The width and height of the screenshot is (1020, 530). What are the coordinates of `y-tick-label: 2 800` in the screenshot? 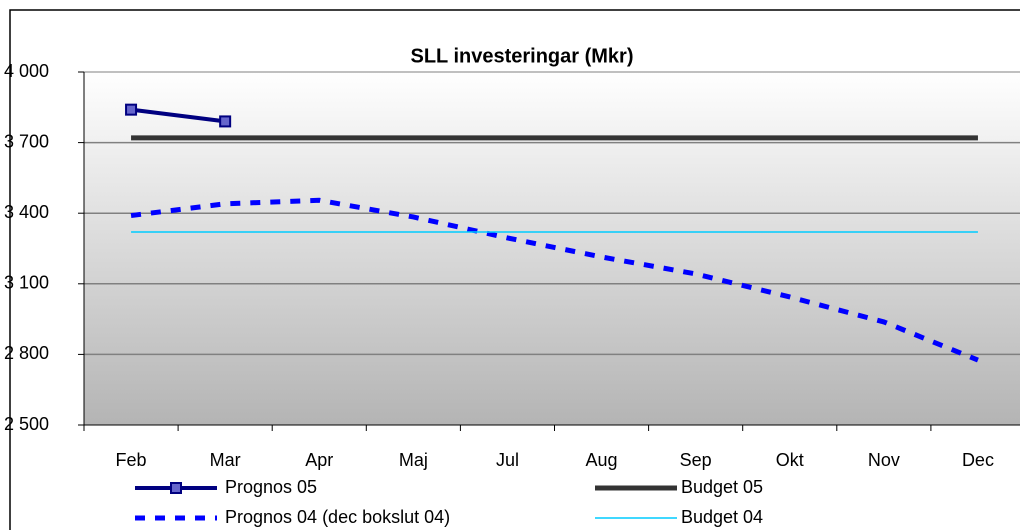 It's located at (26, 353).